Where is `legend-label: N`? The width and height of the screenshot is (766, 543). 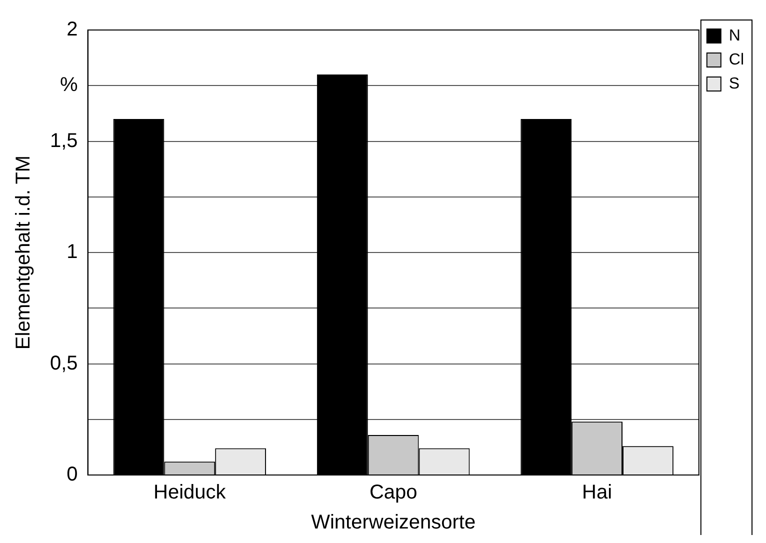 legend-label: N is located at coordinates (734, 35).